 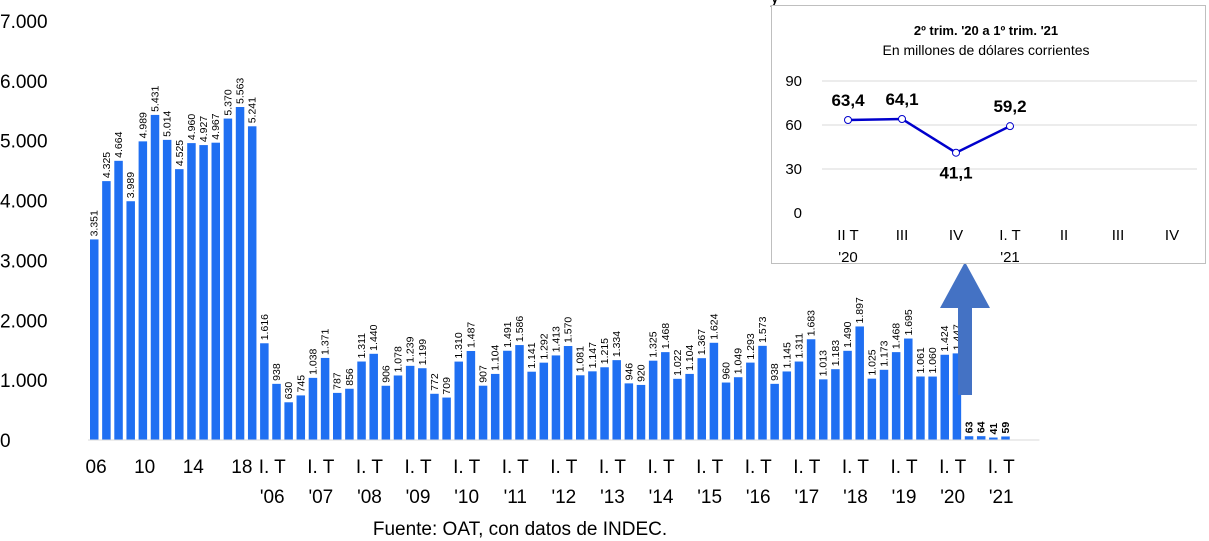 I want to click on bar-value-label: 4.967, so click(x=216, y=126).